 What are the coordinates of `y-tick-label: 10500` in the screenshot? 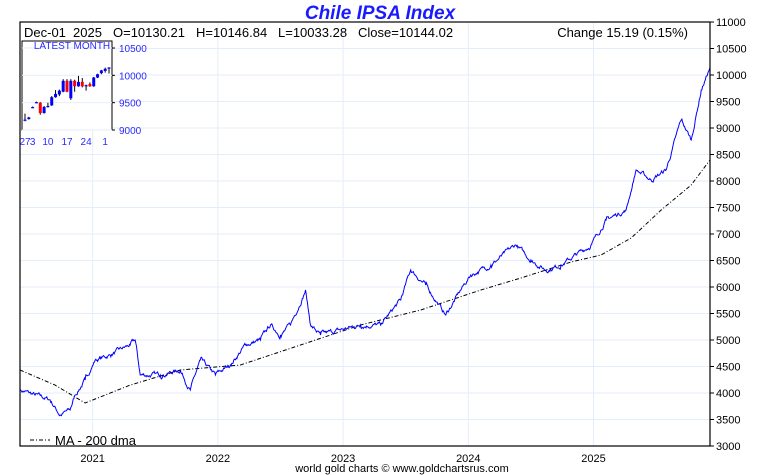 It's located at (731, 50).